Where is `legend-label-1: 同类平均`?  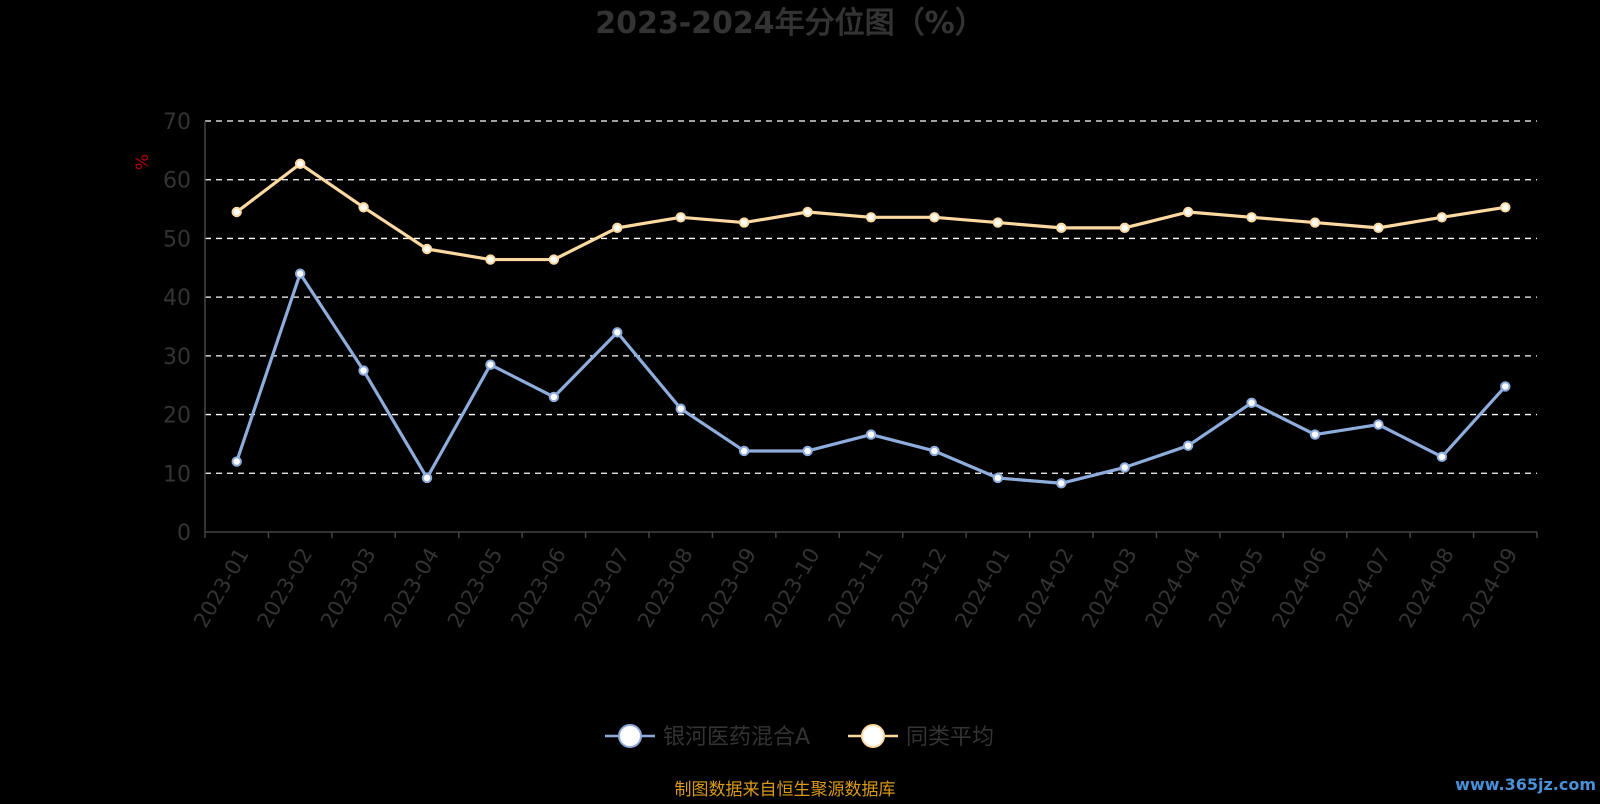 legend-label-1: 同类平均 is located at coordinates (950, 737).